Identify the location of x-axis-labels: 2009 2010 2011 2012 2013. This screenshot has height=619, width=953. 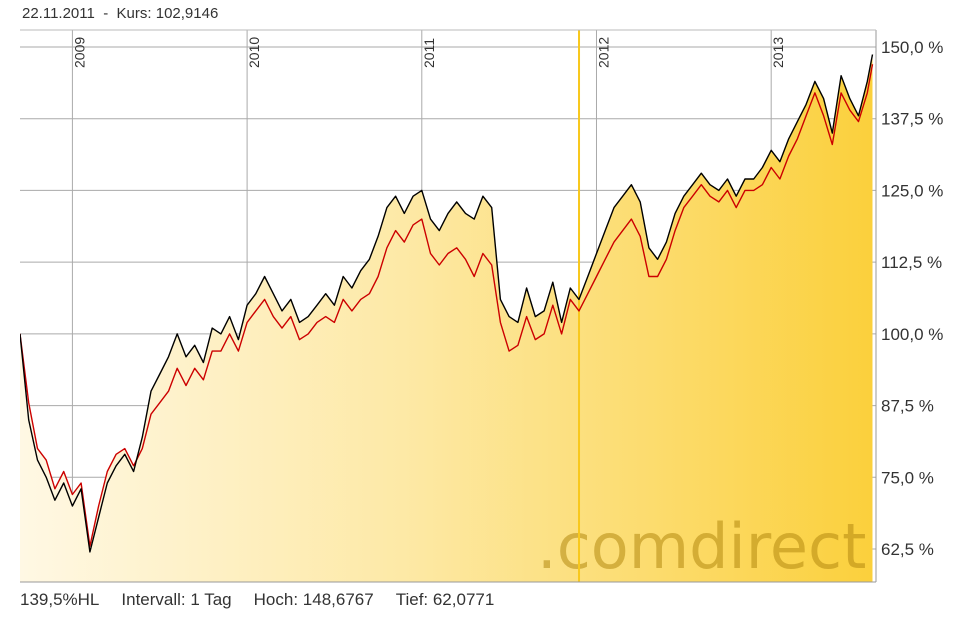
(428, 52).